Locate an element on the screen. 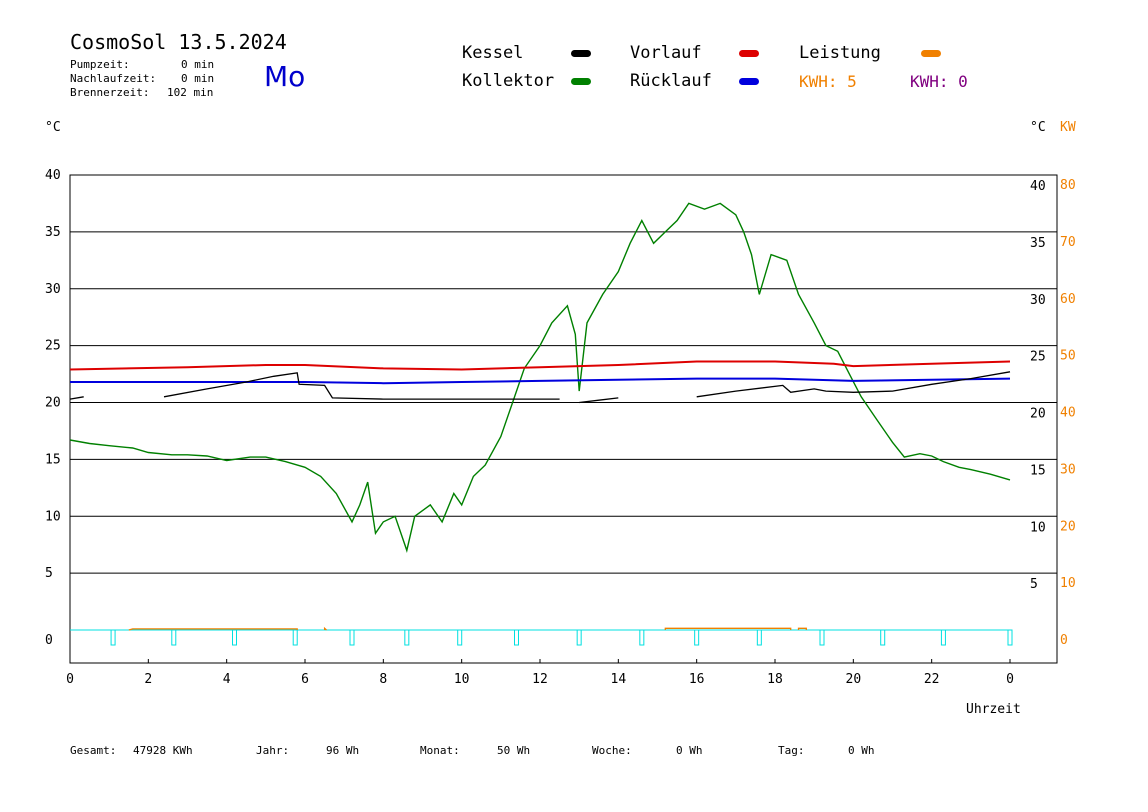  right-tick-label-kw: 30 is located at coordinates (1068, 469).